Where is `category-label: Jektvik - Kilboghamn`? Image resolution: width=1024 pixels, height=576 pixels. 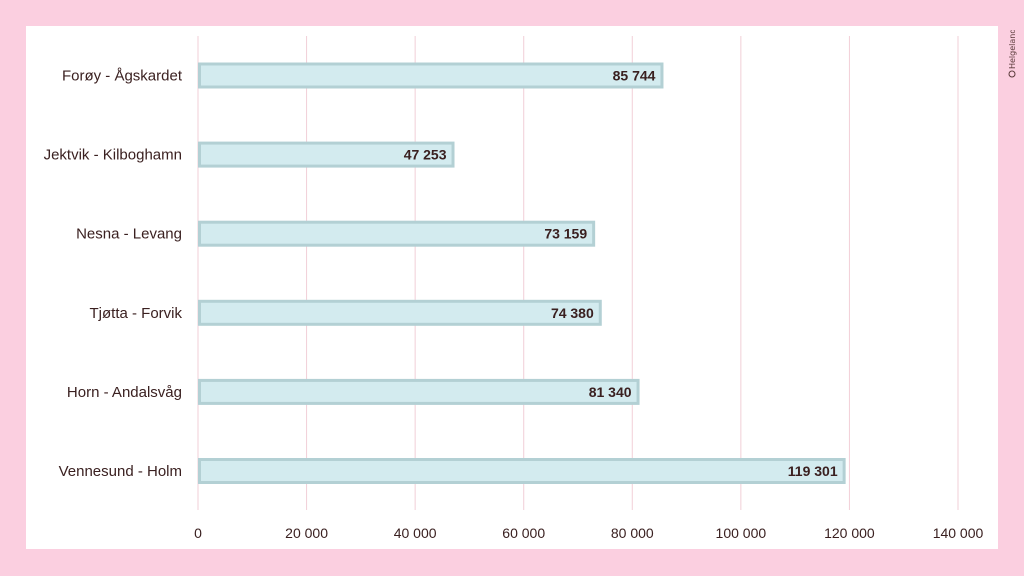 category-label: Jektvik - Kilboghamn is located at coordinates (113, 155).